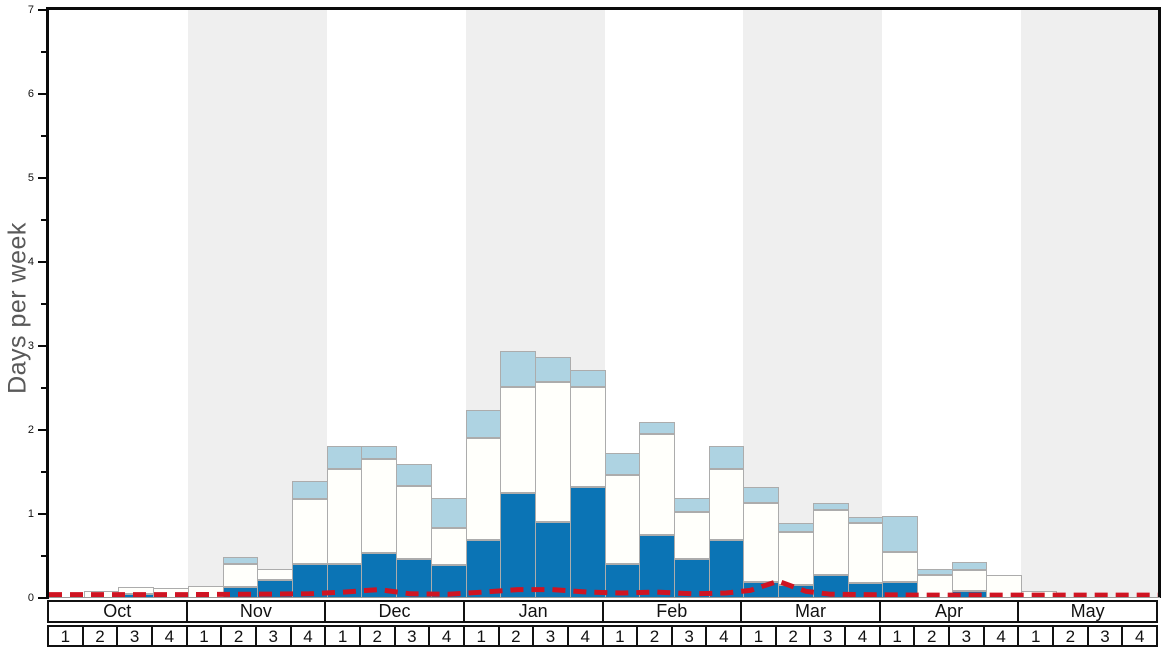  Describe the element at coordinates (532, 611) in the screenshot. I see `month-cell-jan: Jan` at that location.